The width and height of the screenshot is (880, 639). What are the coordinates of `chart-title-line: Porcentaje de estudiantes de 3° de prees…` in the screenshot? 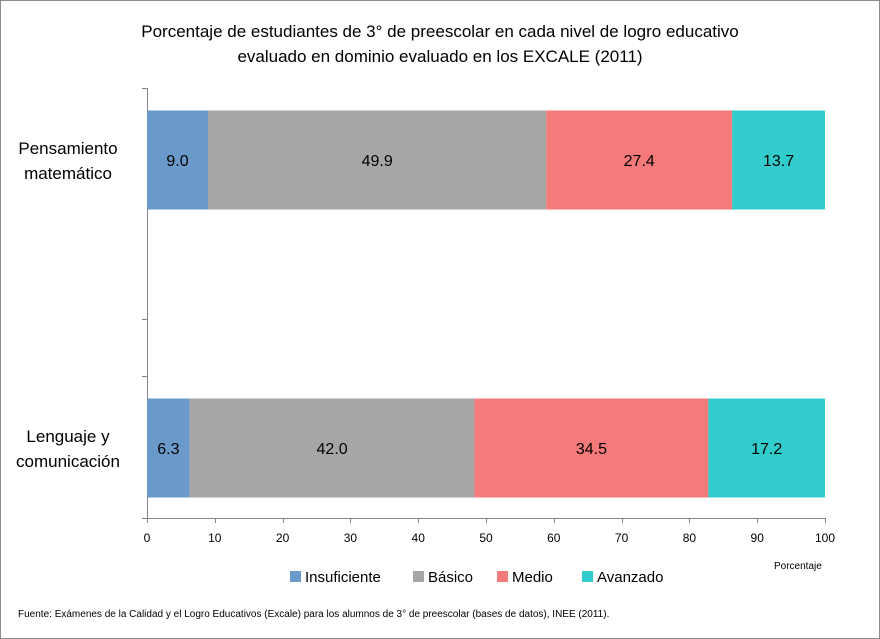 It's located at (439, 31).